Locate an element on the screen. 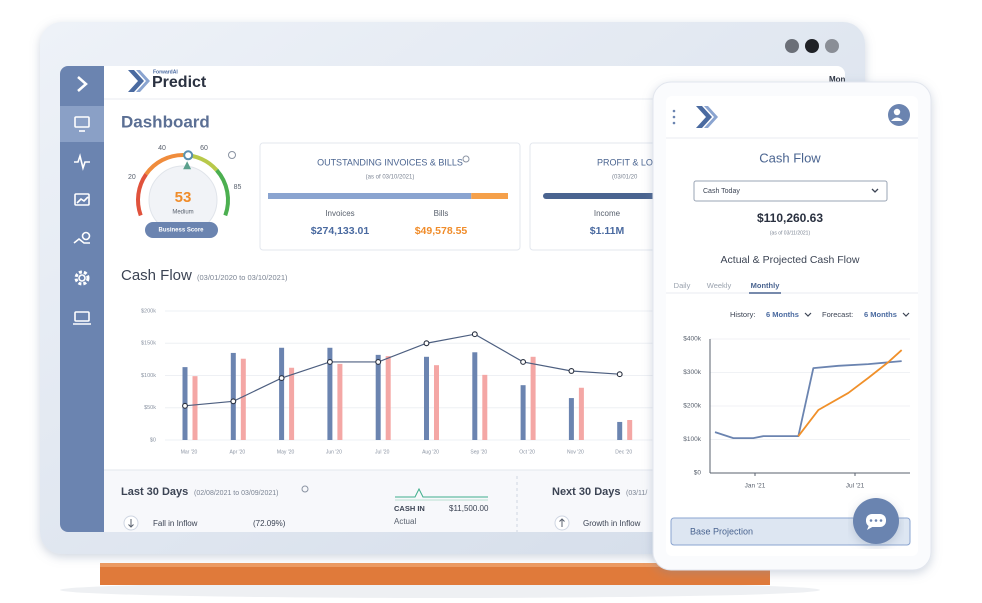  expand-icon is located at coordinates (82, 84).